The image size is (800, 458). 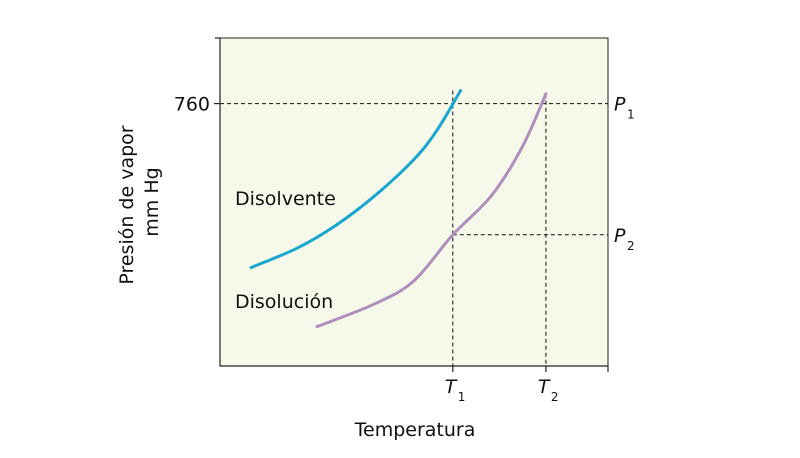 What do you see at coordinates (555, 397) in the screenshot?
I see `x-marker-subscript-1: 2` at bounding box center [555, 397].